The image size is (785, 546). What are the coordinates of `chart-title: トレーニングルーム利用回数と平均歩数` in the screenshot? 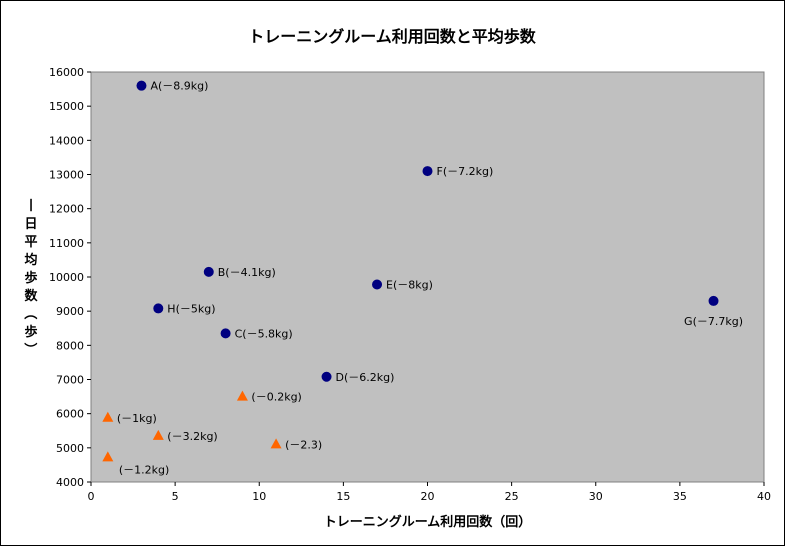 It's located at (392, 36).